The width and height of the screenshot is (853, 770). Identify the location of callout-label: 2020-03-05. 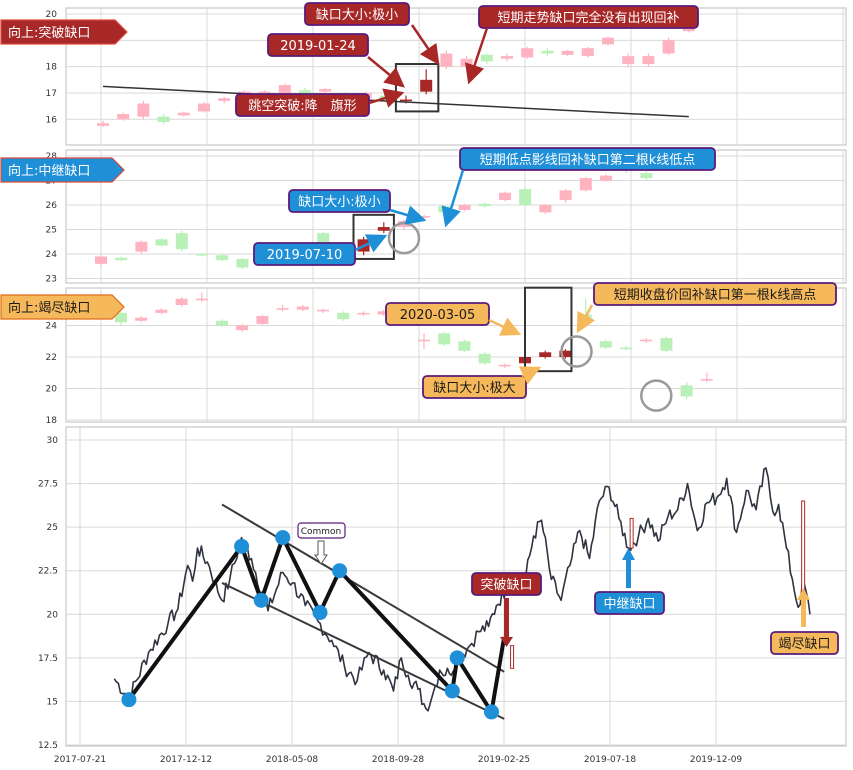
(438, 315).